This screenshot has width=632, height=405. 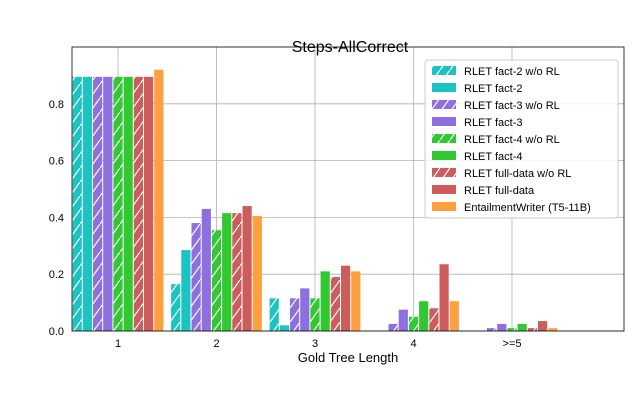 I want to click on x-tick-label: 4, so click(x=413, y=344).